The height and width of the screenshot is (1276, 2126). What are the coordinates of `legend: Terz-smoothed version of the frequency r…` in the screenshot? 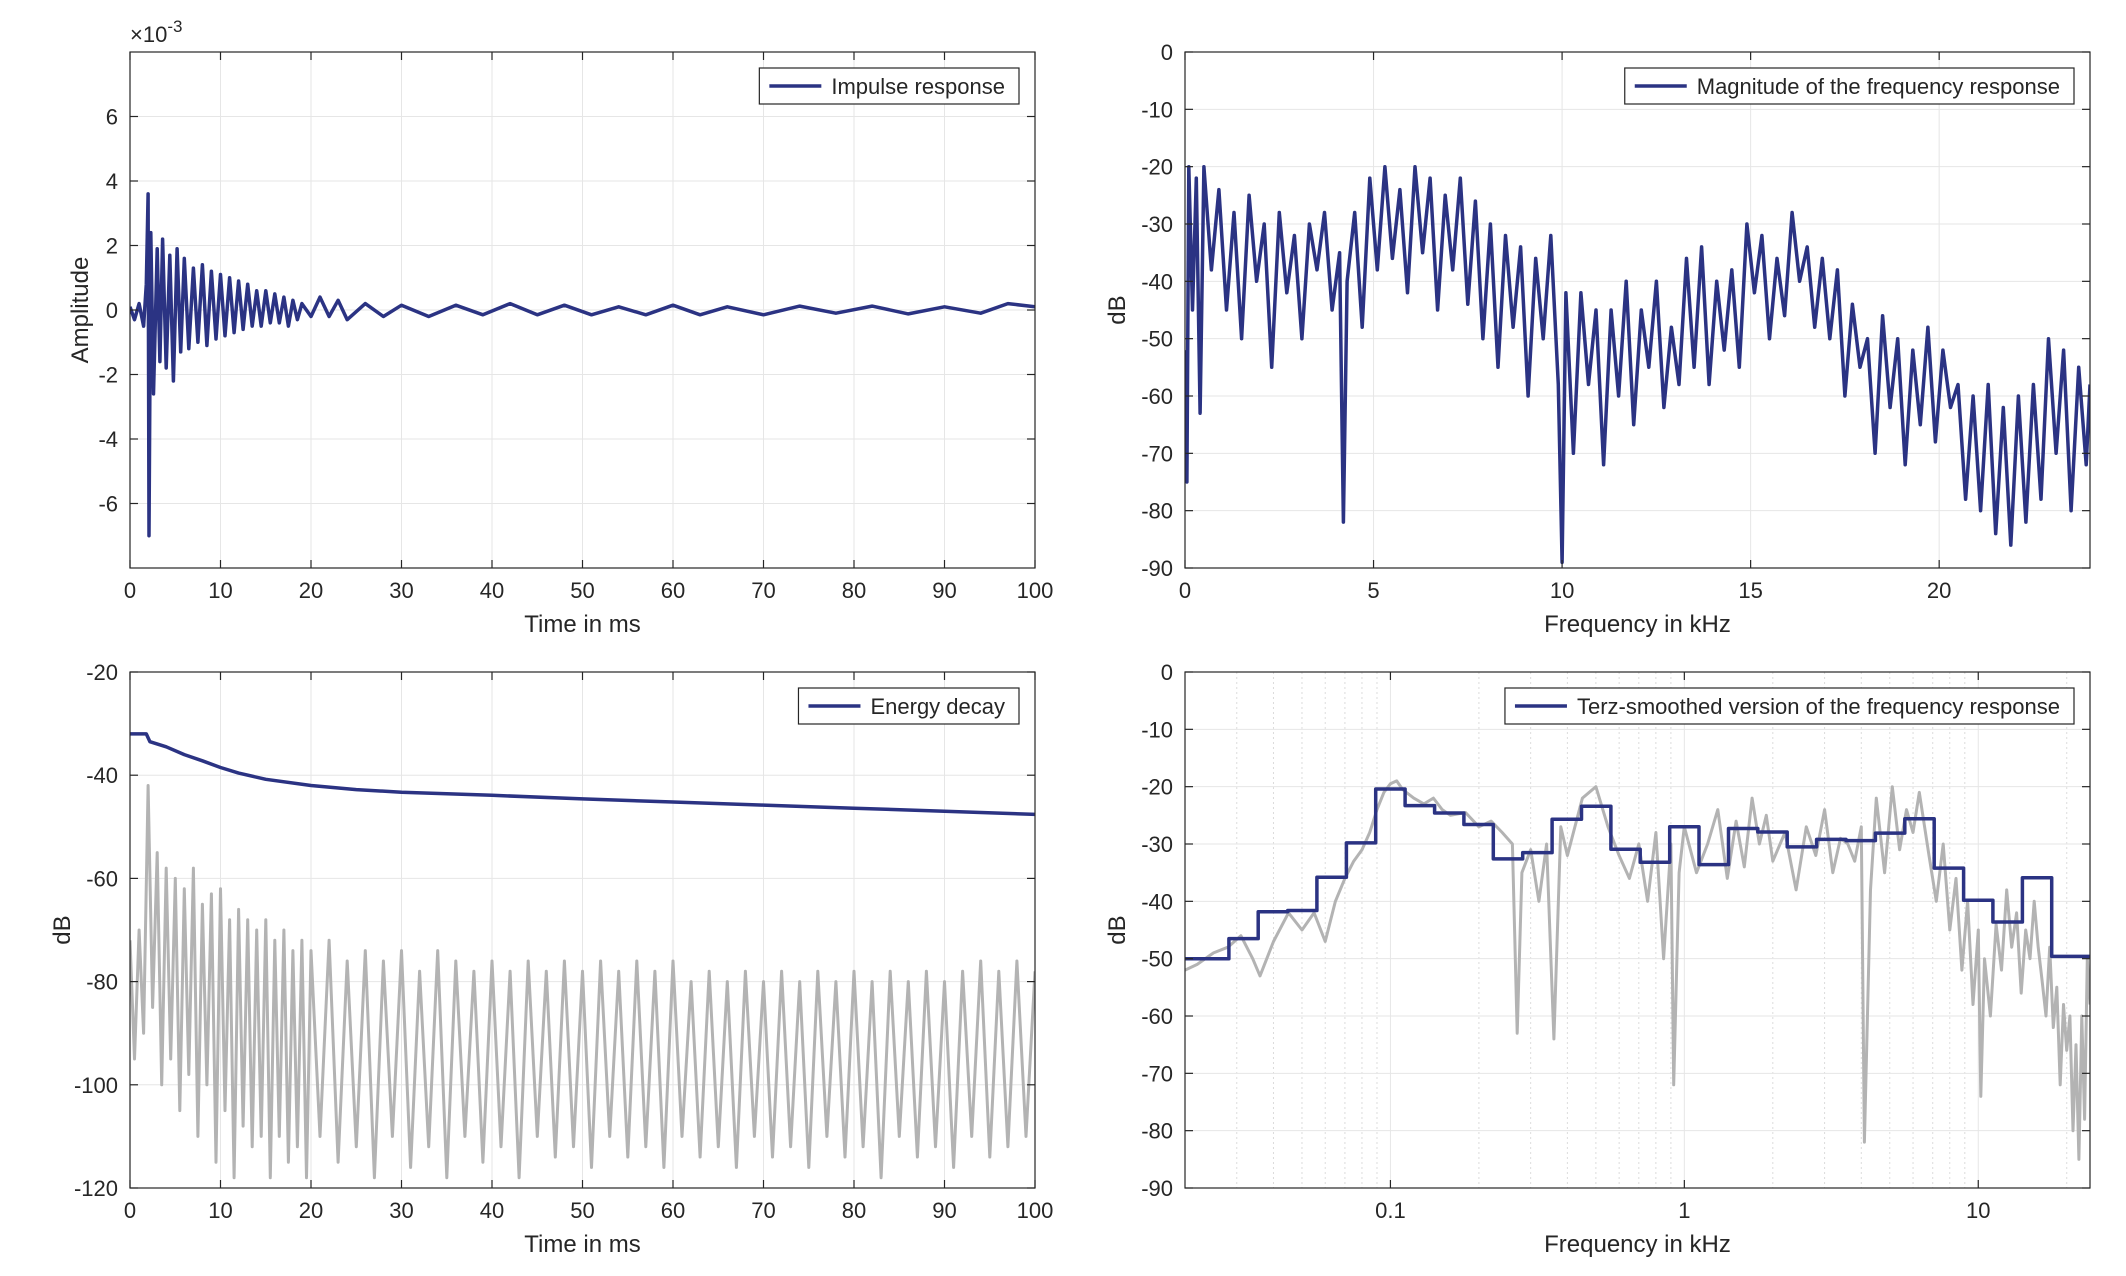 It's located at (1789, 706).